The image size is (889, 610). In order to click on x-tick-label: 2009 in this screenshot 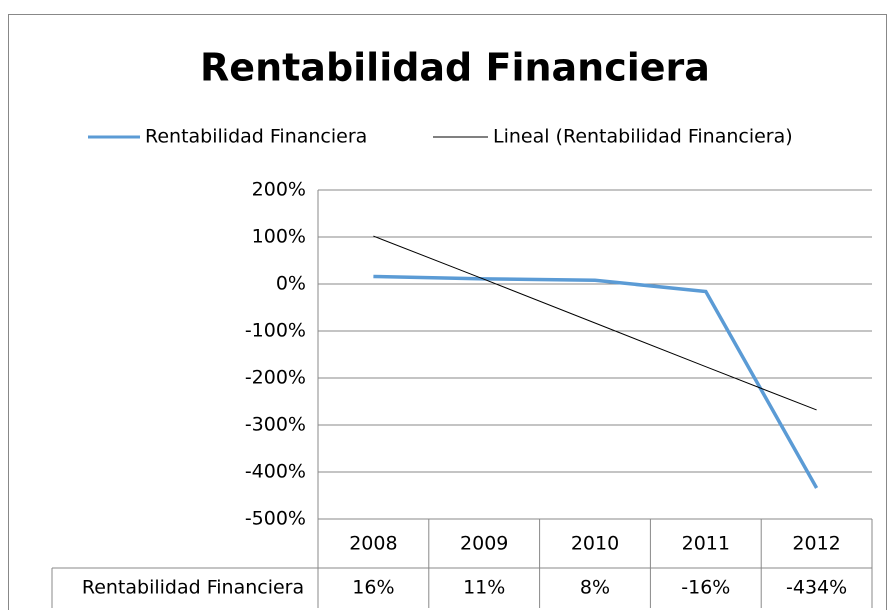, I will do `click(484, 544)`.